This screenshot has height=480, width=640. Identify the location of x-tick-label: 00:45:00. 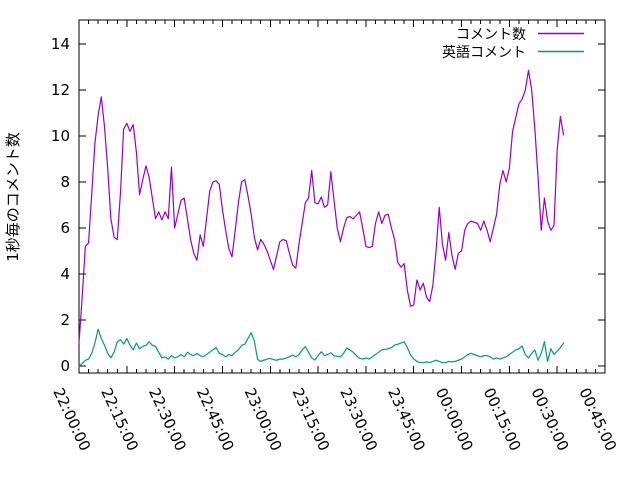
(597, 419).